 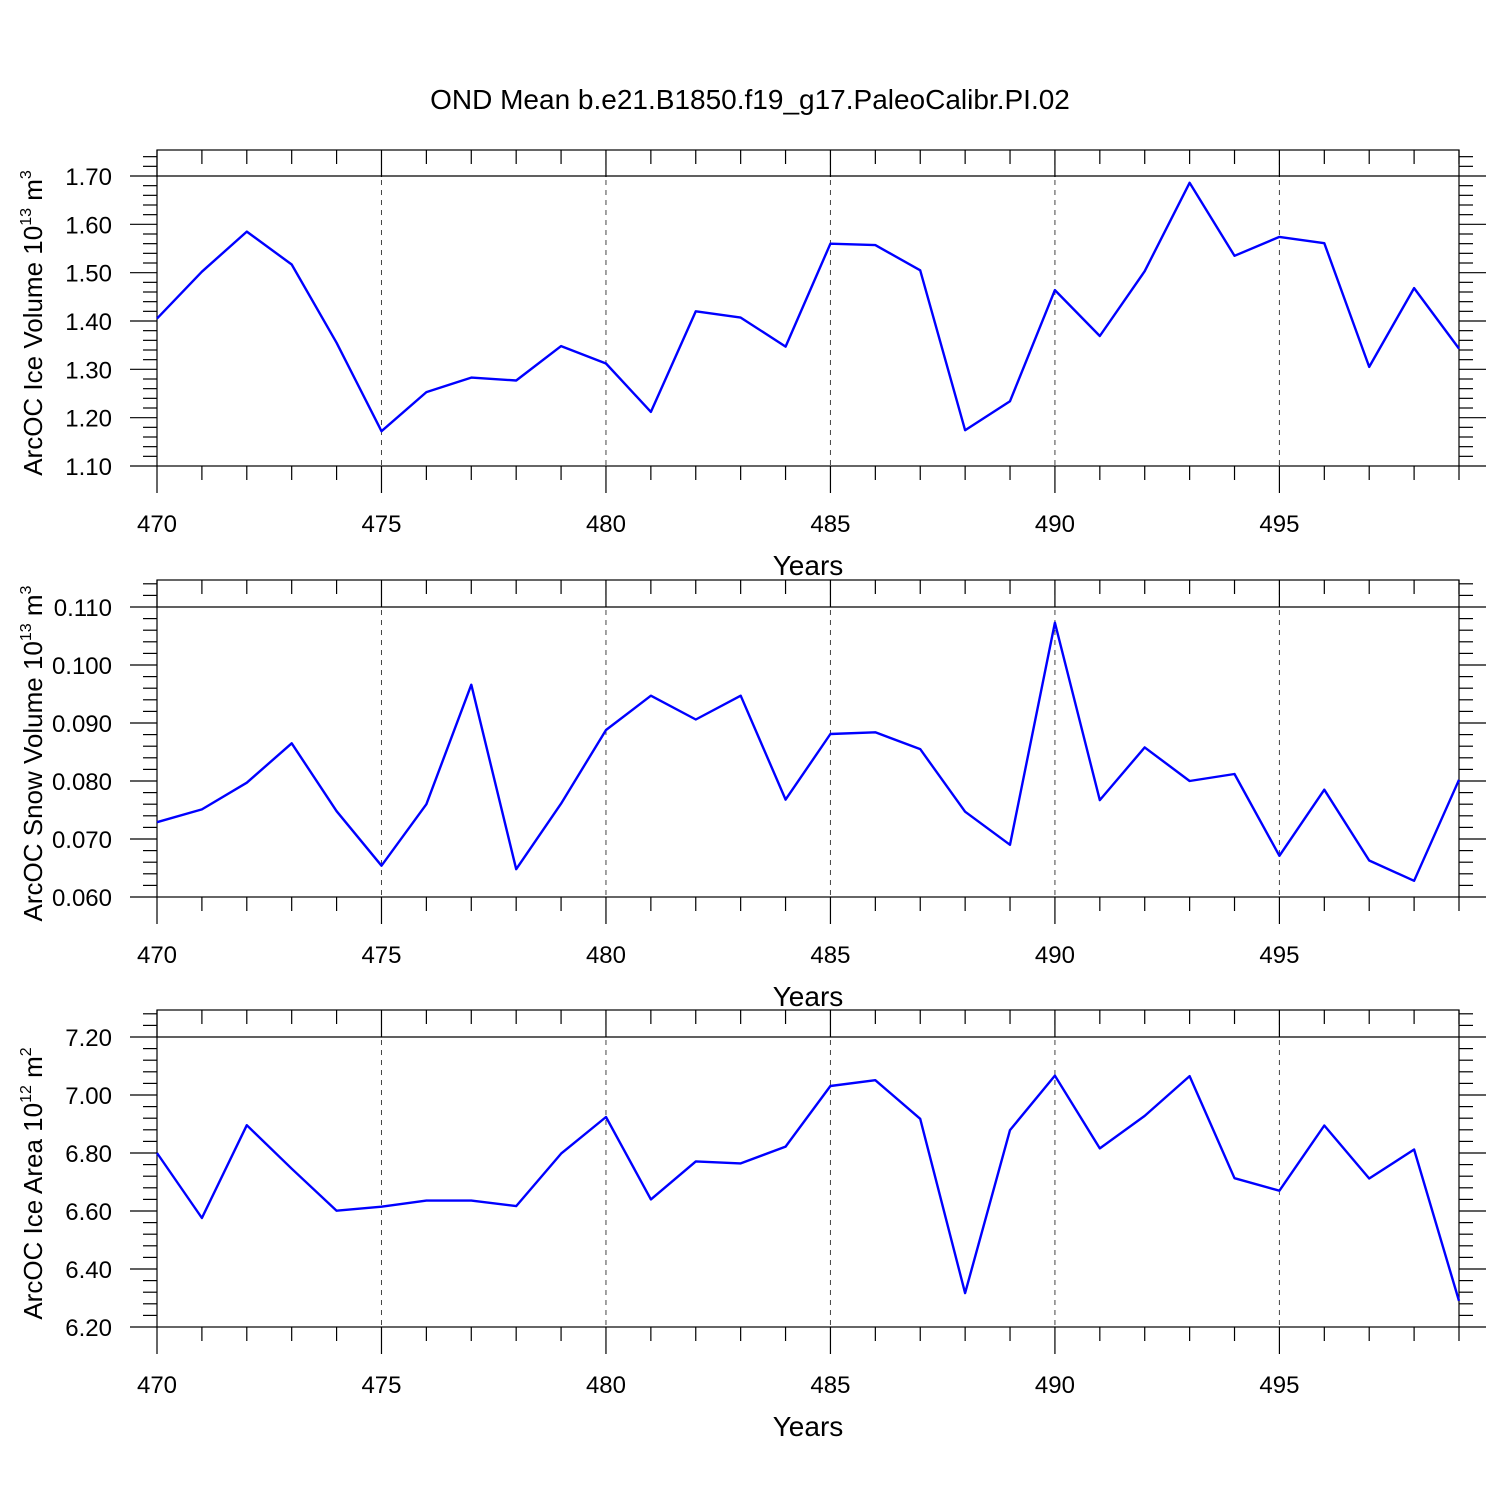 What do you see at coordinates (88, 1212) in the screenshot?
I see `y-tick-label: 6.60` at bounding box center [88, 1212].